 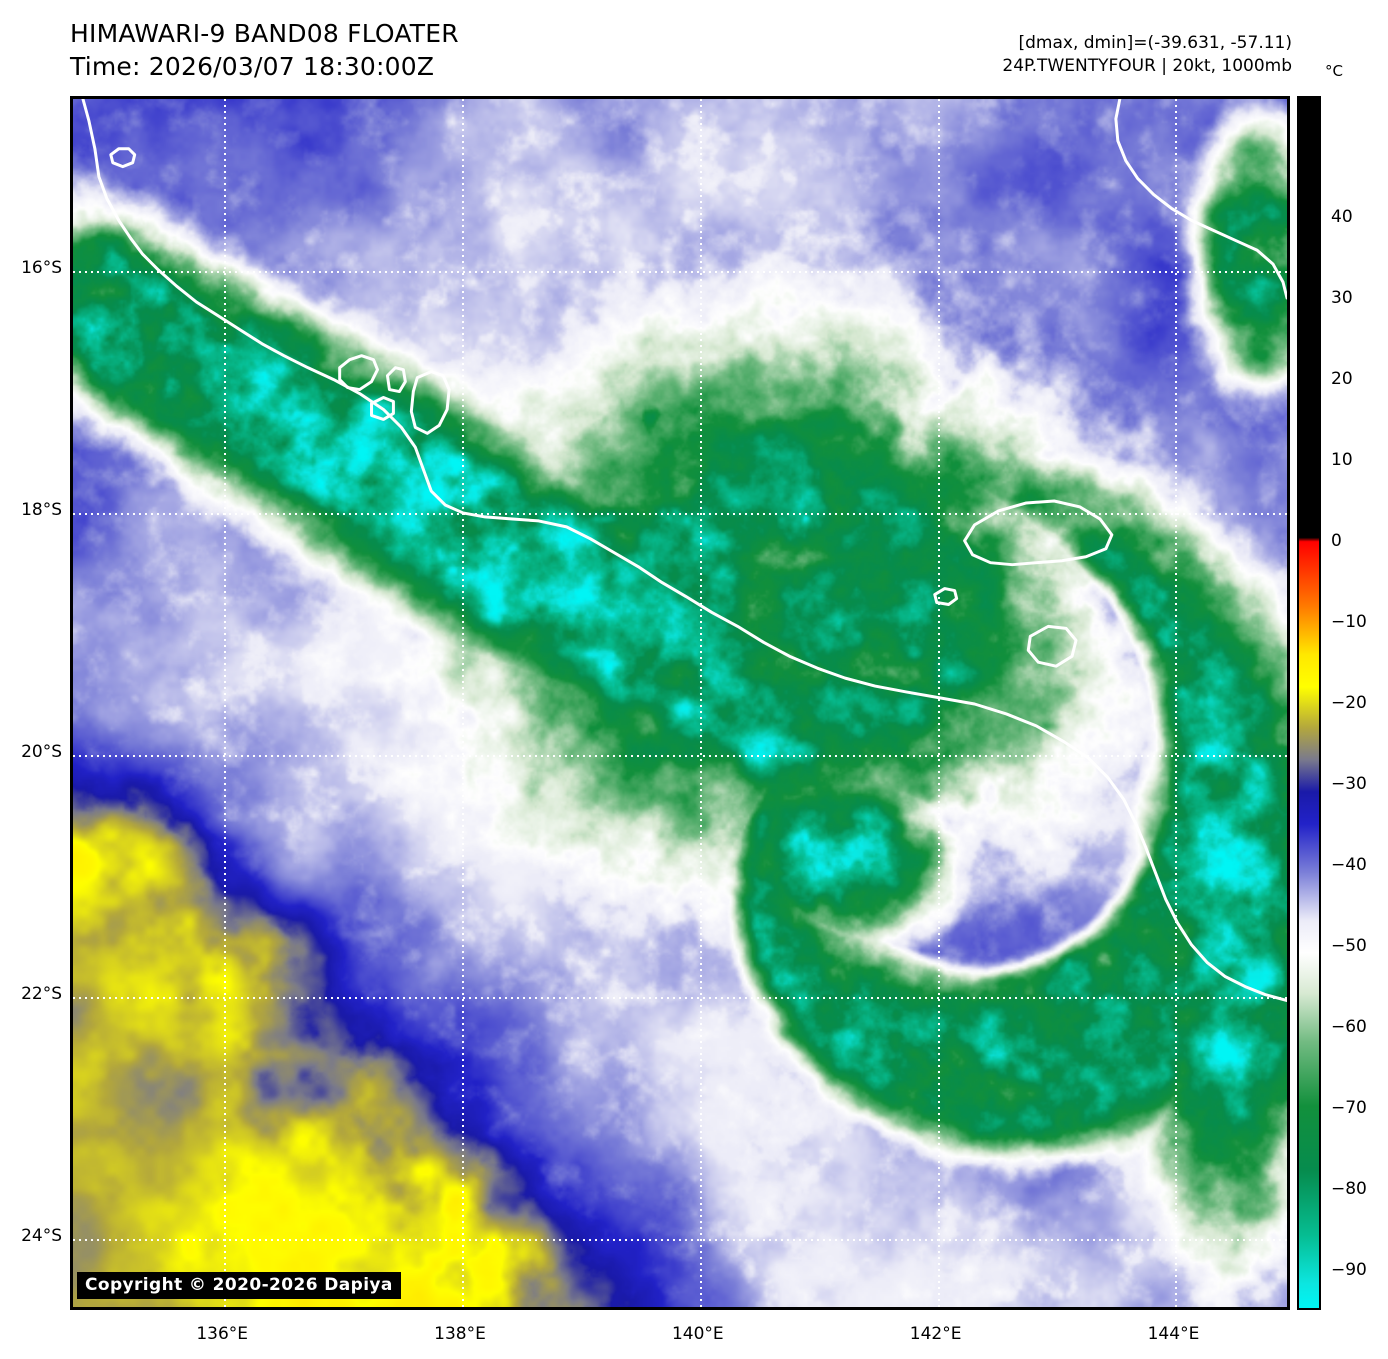 I want to click on colorbar-tick-label: −50, so click(x=1349, y=945).